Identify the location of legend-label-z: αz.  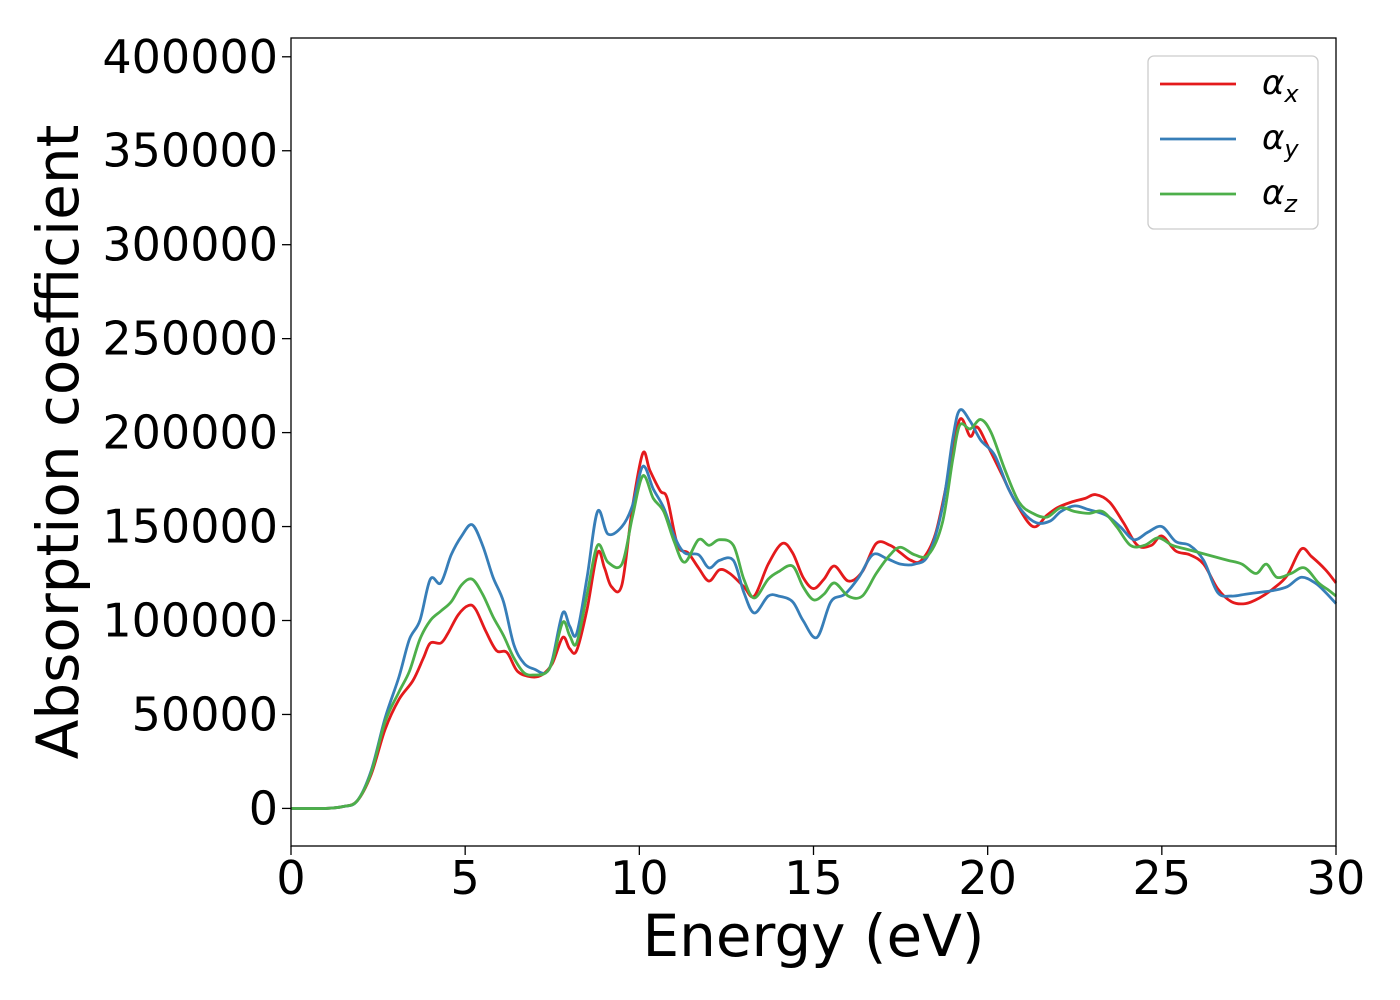
(1280, 195).